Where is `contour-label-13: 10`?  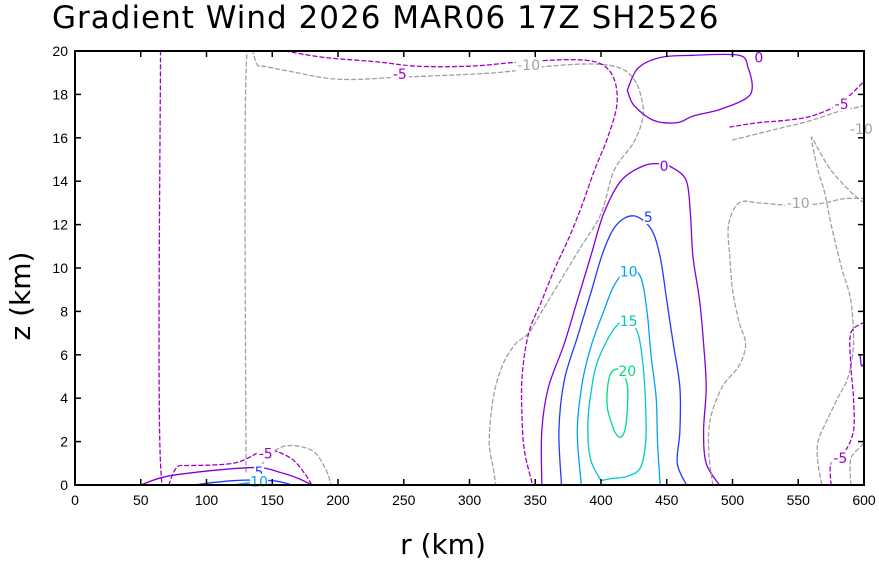
contour-label-13: 10 is located at coordinates (259, 483).